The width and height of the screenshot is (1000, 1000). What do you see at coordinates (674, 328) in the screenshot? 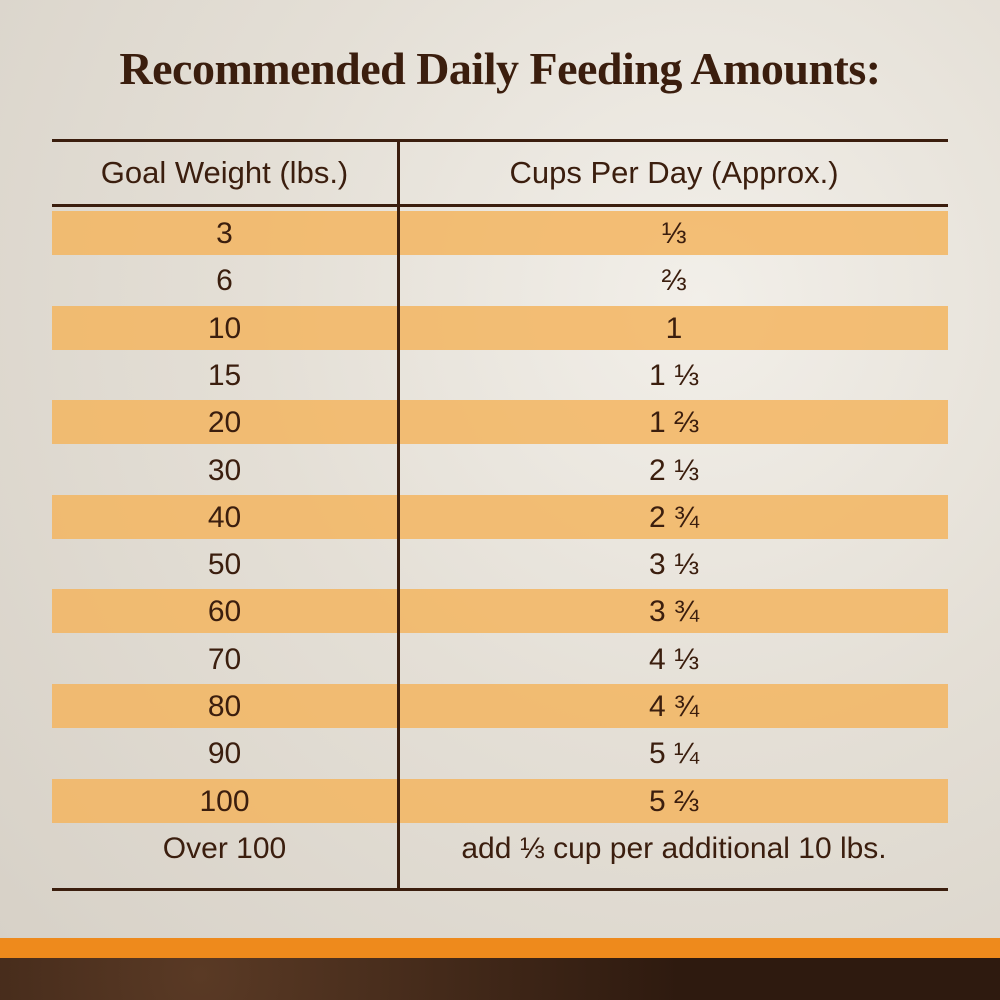
I see `table-cell: 1` at bounding box center [674, 328].